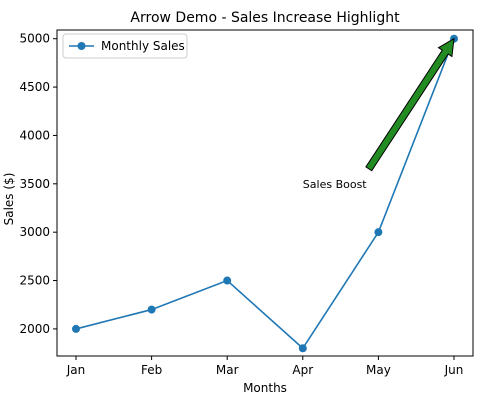 This screenshot has height=404, width=500. I want to click on chart-title: Arrow Demo - Sales Increase Highlight, so click(265, 18).